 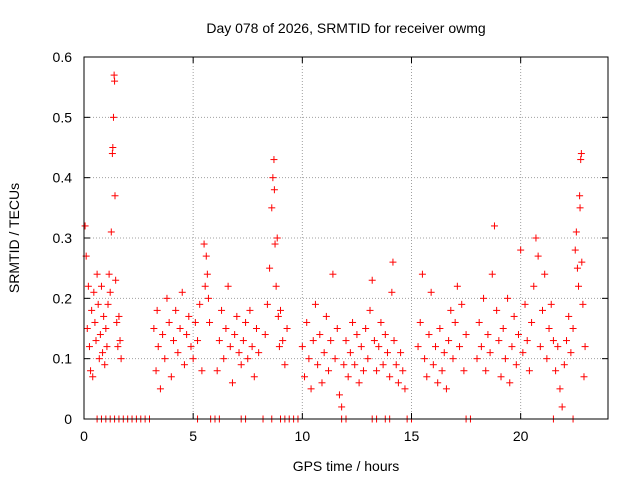 What do you see at coordinates (63, 298) in the screenshot?
I see `y-tick-label: 0.2` at bounding box center [63, 298].